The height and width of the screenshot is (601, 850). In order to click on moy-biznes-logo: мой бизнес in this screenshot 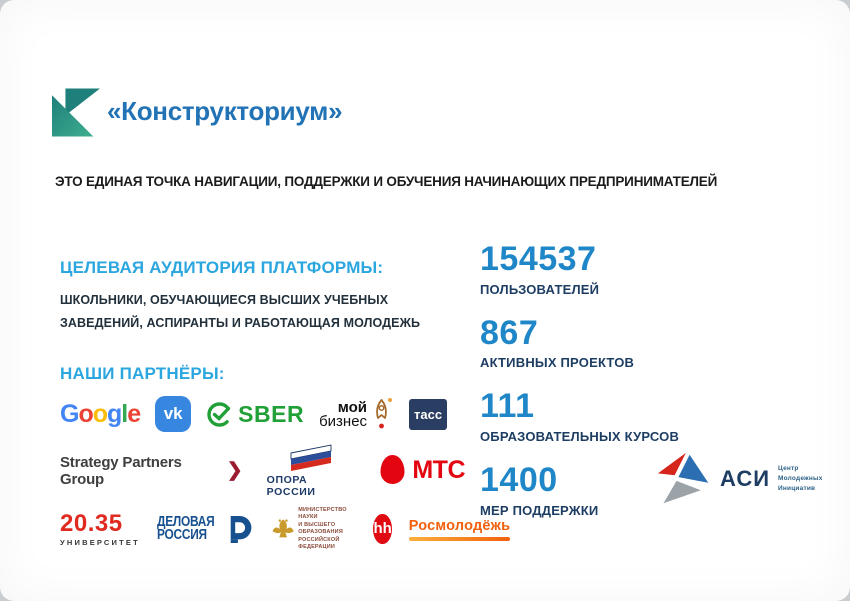, I will do `click(356, 414)`.